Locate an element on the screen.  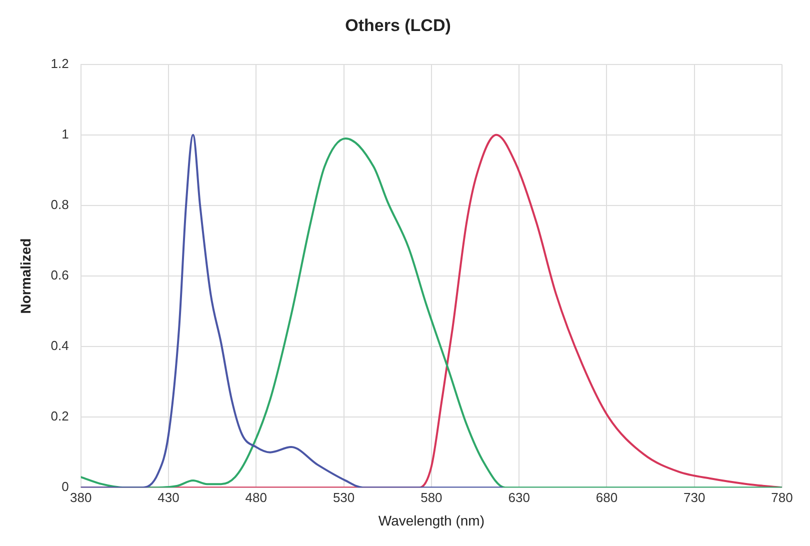
x-tick-label: 380 is located at coordinates (81, 497).